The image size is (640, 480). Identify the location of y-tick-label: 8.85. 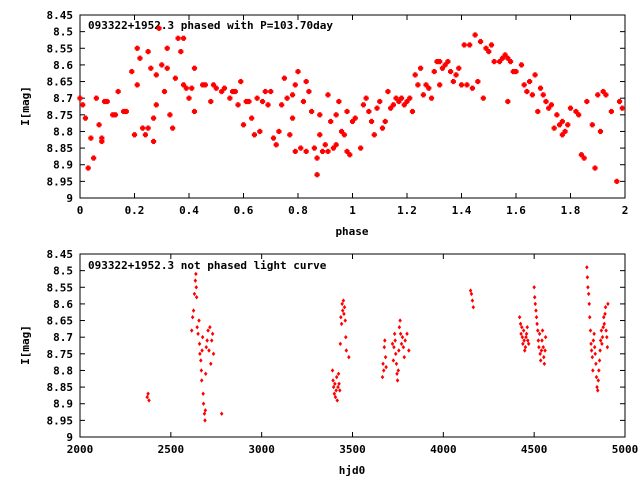
(60, 387).